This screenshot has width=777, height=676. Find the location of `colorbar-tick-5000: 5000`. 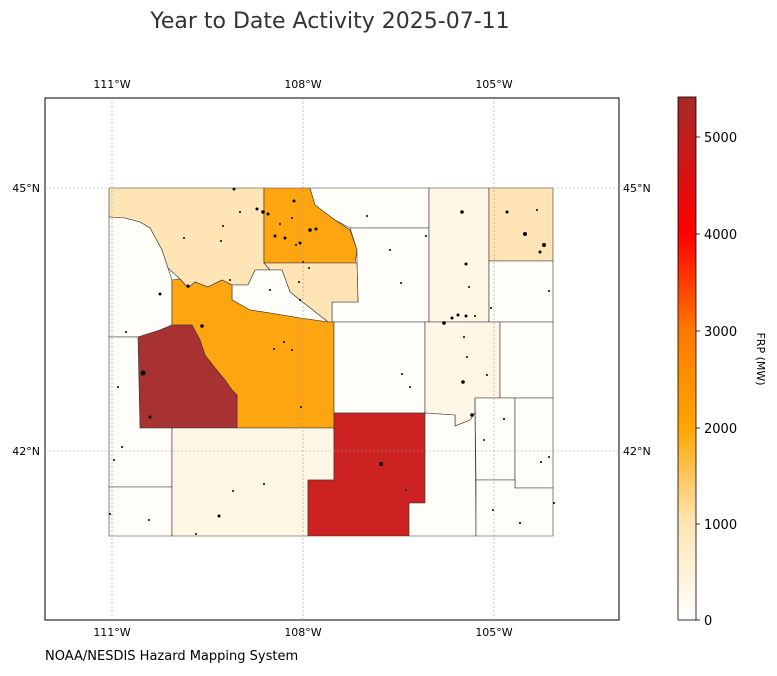

colorbar-tick-5000: 5000 is located at coordinates (720, 138).